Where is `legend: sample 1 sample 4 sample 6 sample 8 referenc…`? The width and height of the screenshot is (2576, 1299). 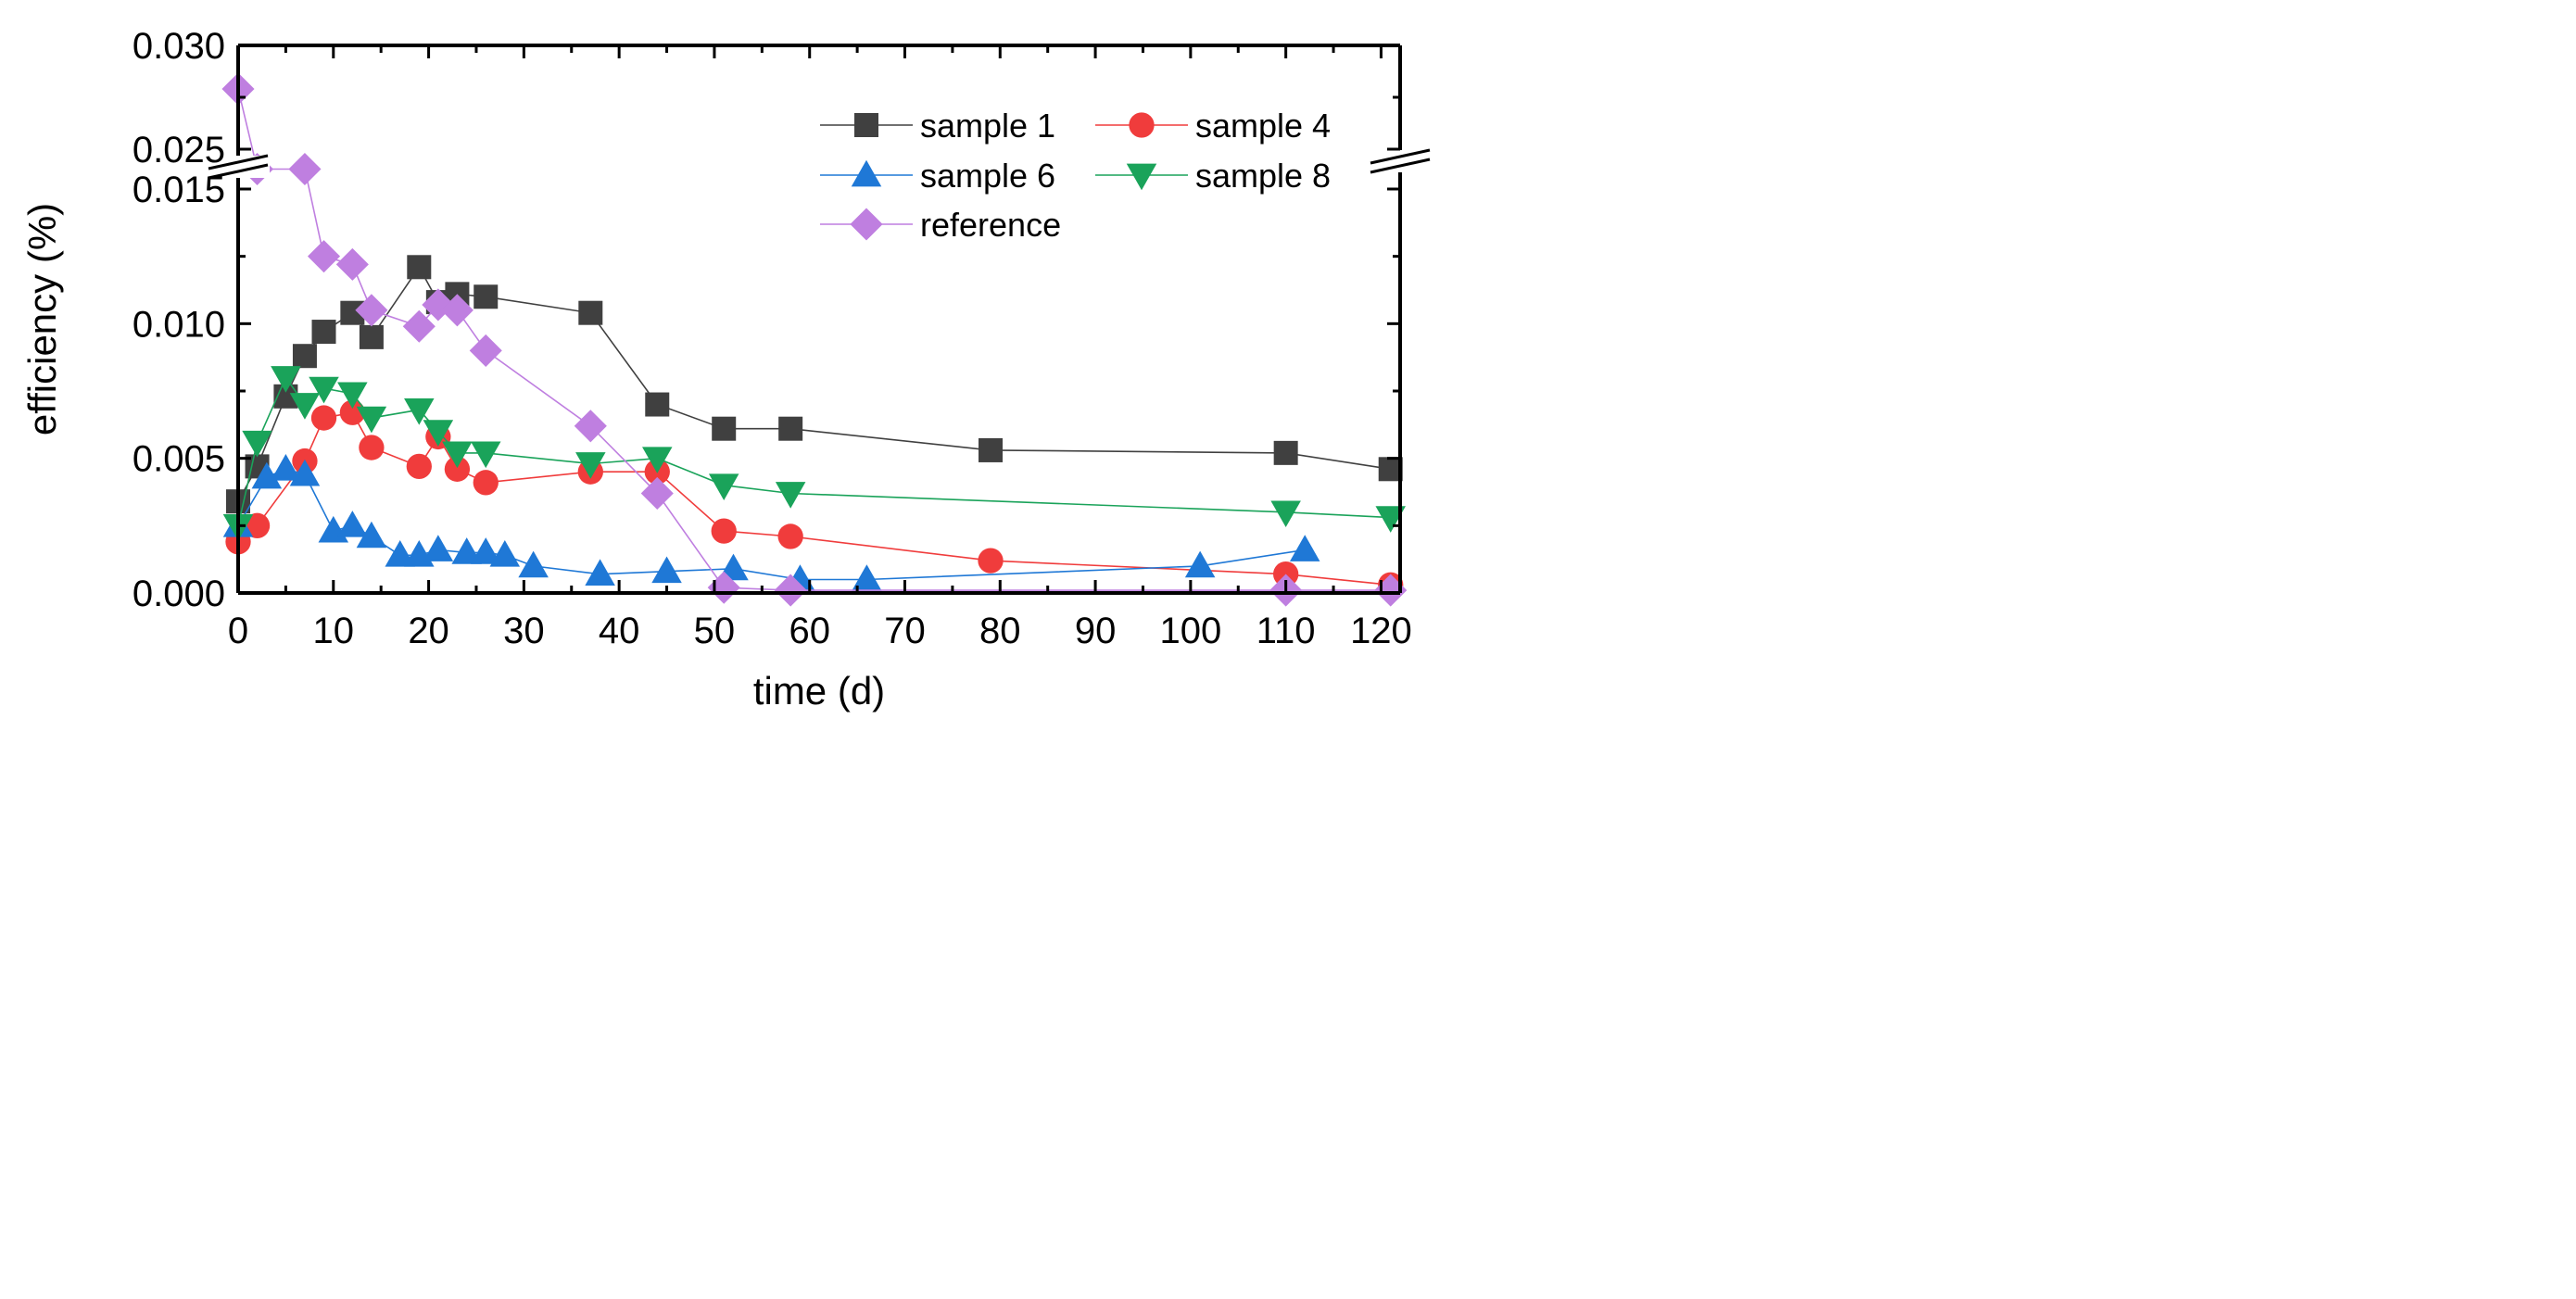 legend: sample 1 sample 4 sample 6 sample 8 referenc… is located at coordinates (1075, 175).